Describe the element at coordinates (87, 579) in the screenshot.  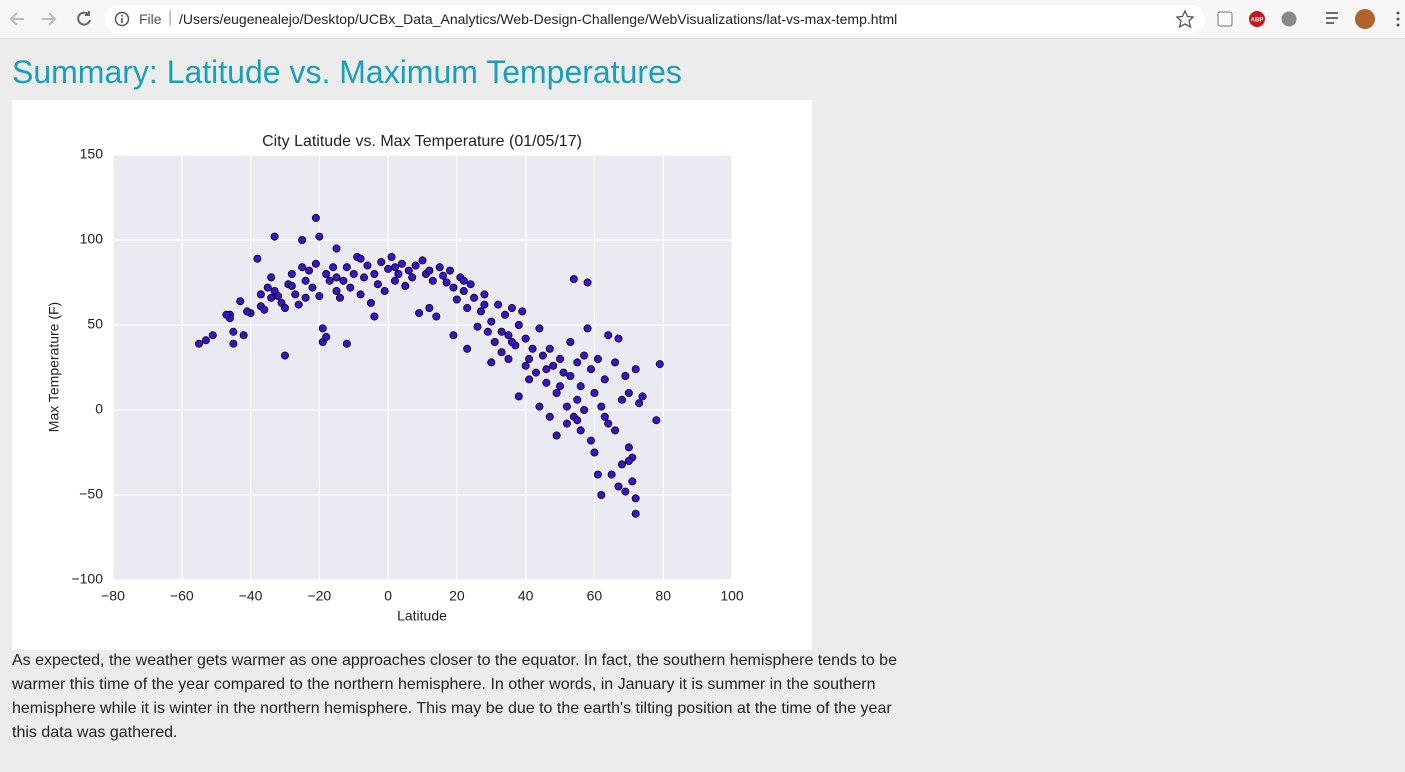
I see `y-tick-label: −100` at that location.